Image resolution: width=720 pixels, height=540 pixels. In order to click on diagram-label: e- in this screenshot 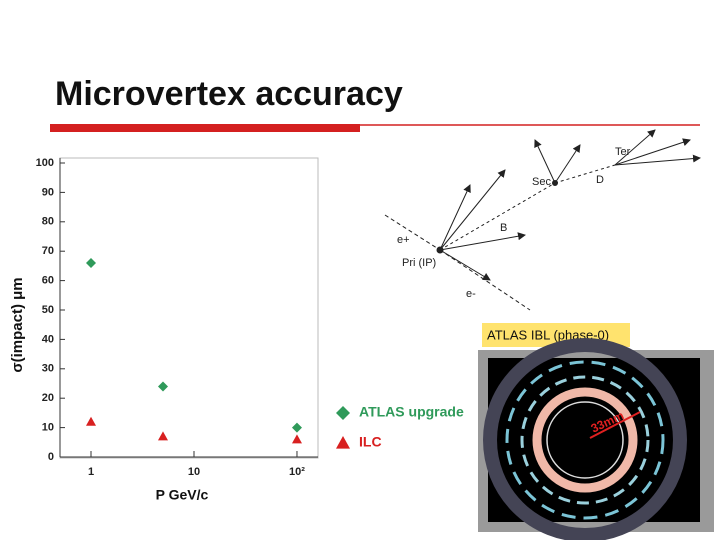, I will do `click(471, 294)`.